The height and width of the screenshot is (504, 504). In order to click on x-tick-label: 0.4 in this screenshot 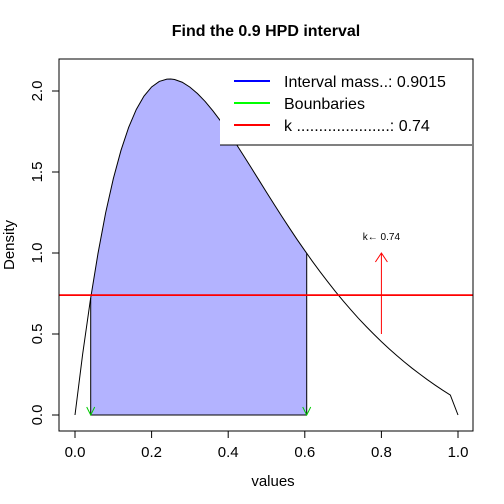, I will do `click(228, 452)`.